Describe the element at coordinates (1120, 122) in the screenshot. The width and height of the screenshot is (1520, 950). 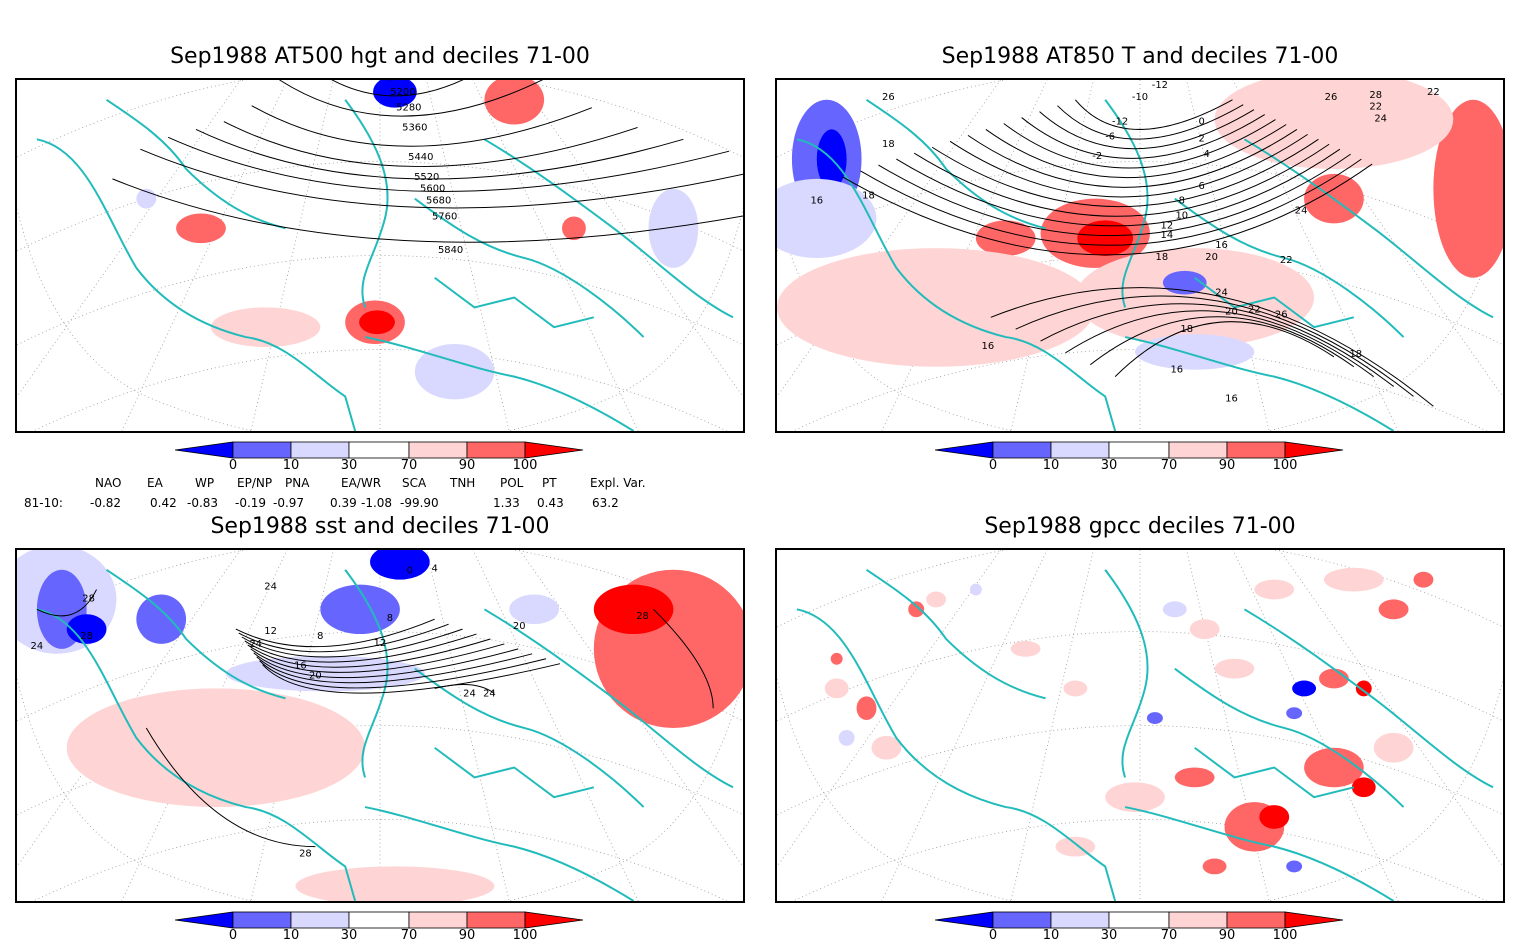
I see `contour-label: -12` at that location.